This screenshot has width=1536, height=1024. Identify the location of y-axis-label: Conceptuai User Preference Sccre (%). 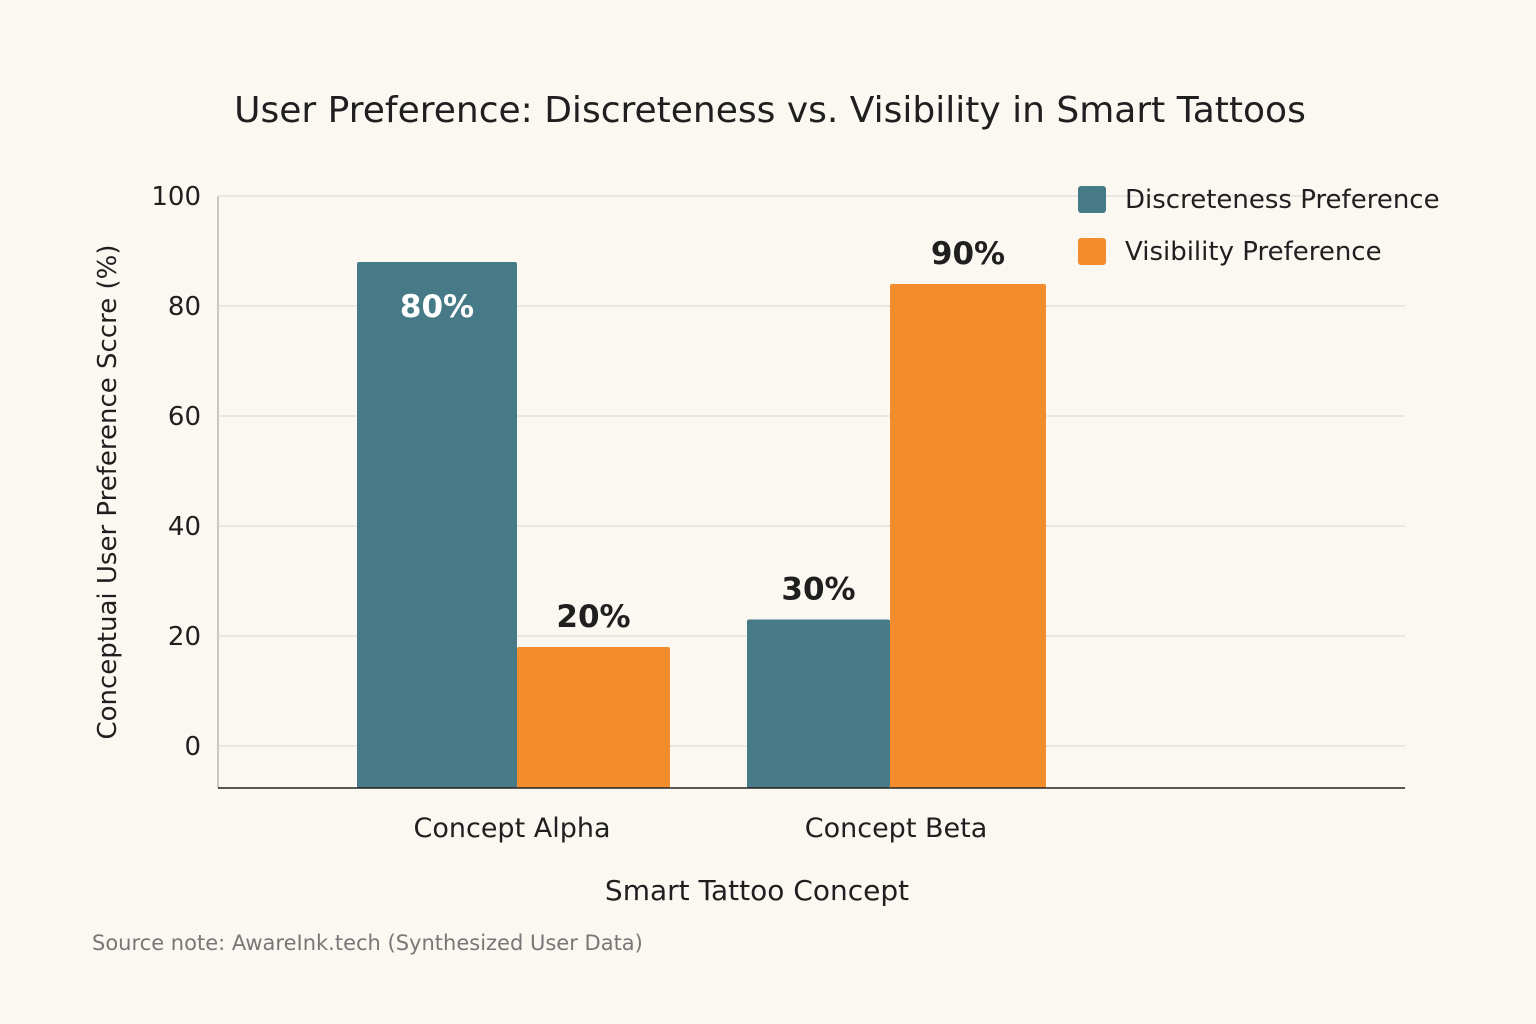
(108, 491).